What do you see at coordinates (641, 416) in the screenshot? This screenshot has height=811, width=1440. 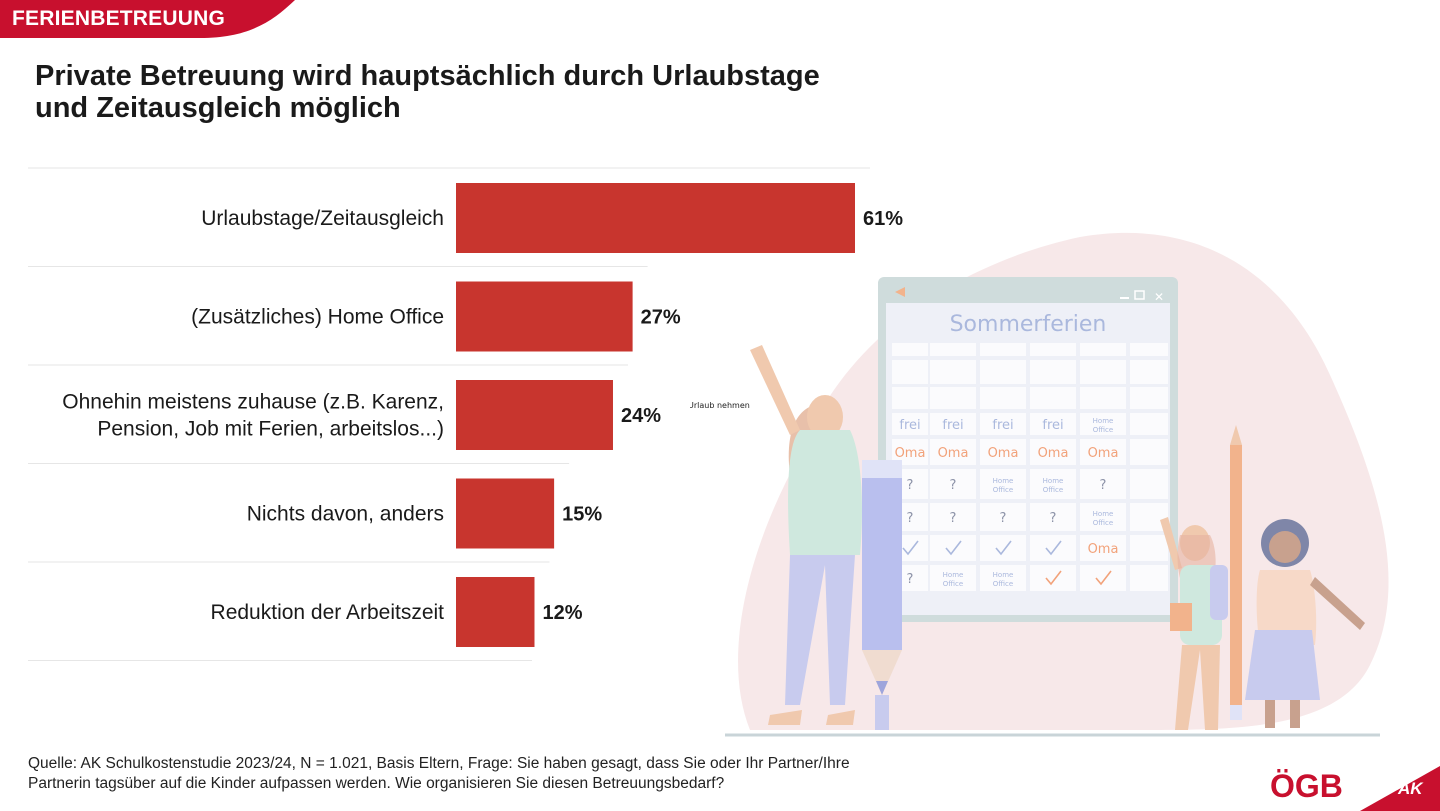 I see `value-label: 24%` at bounding box center [641, 416].